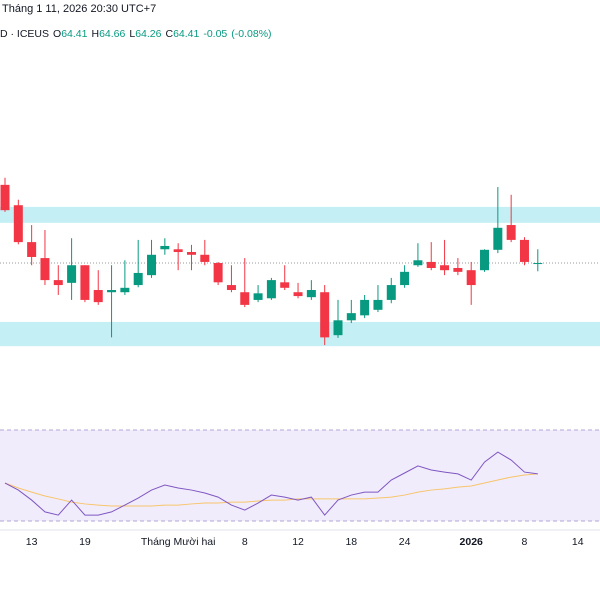 The height and width of the screenshot is (600, 600). I want to click on x-tick-label: 14, so click(578, 542).